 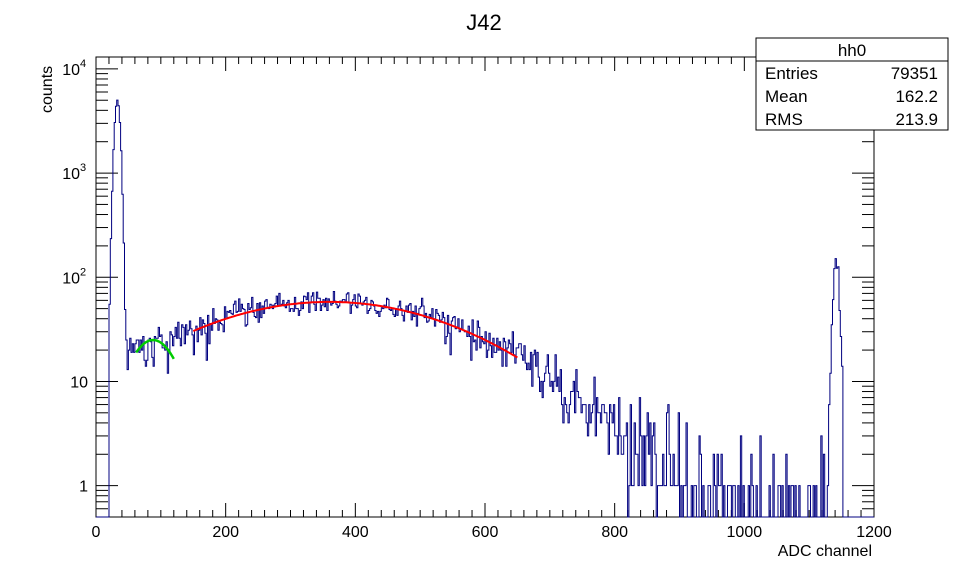 What do you see at coordinates (791, 73) in the screenshot?
I see `stats-entries-label: Entries` at bounding box center [791, 73].